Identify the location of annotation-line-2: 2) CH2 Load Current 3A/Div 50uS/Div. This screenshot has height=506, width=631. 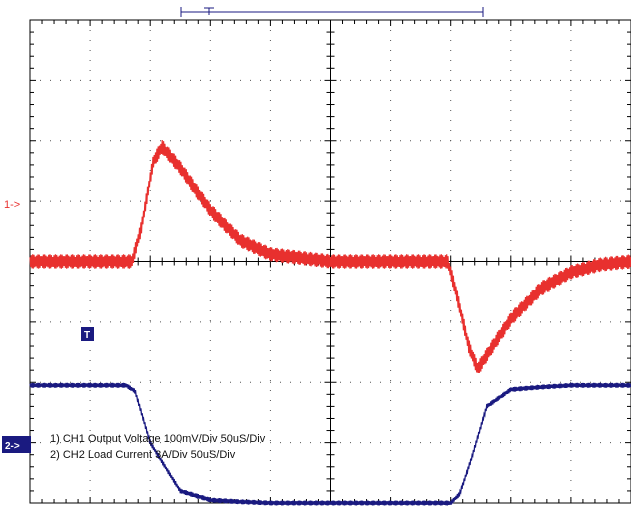
(143, 455).